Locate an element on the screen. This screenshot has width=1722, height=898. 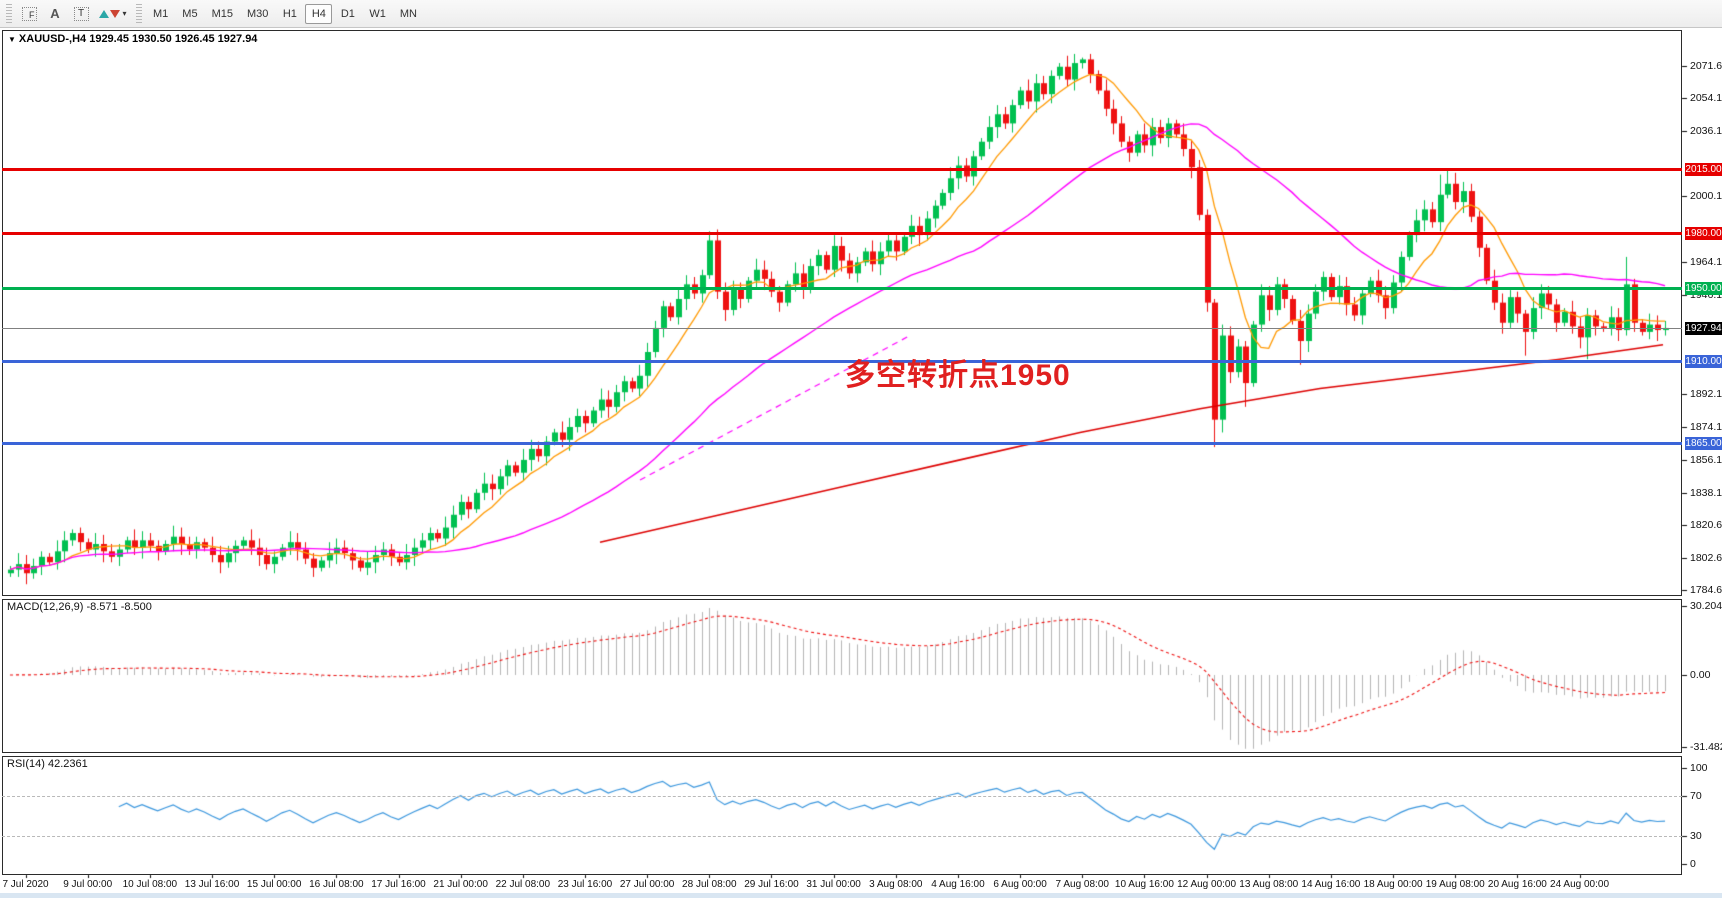
arrow-up-icon is located at coordinates (104, 13).